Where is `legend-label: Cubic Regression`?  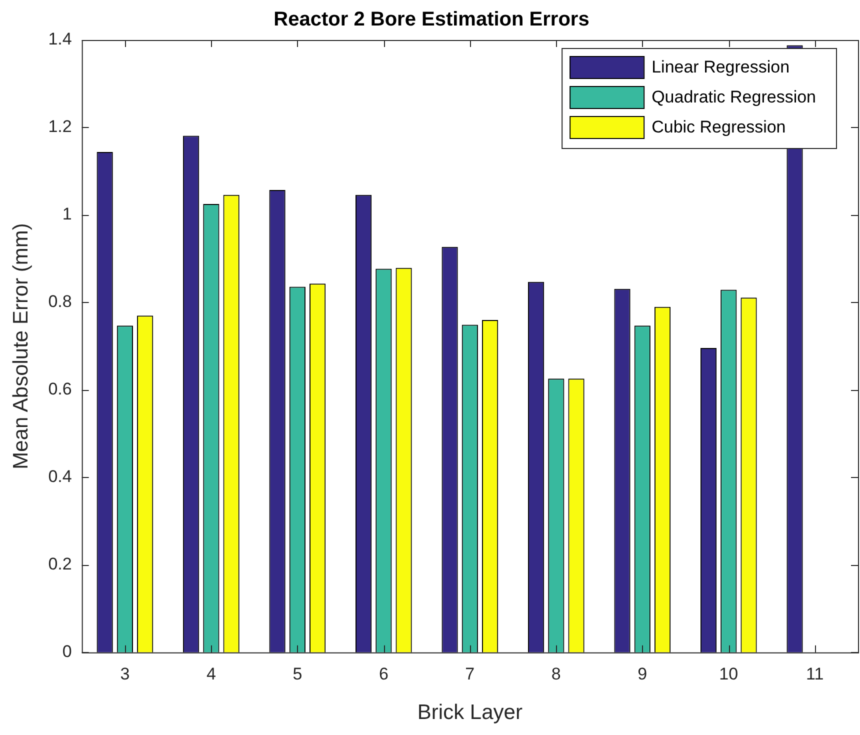
legend-label: Cubic Regression is located at coordinates (719, 127).